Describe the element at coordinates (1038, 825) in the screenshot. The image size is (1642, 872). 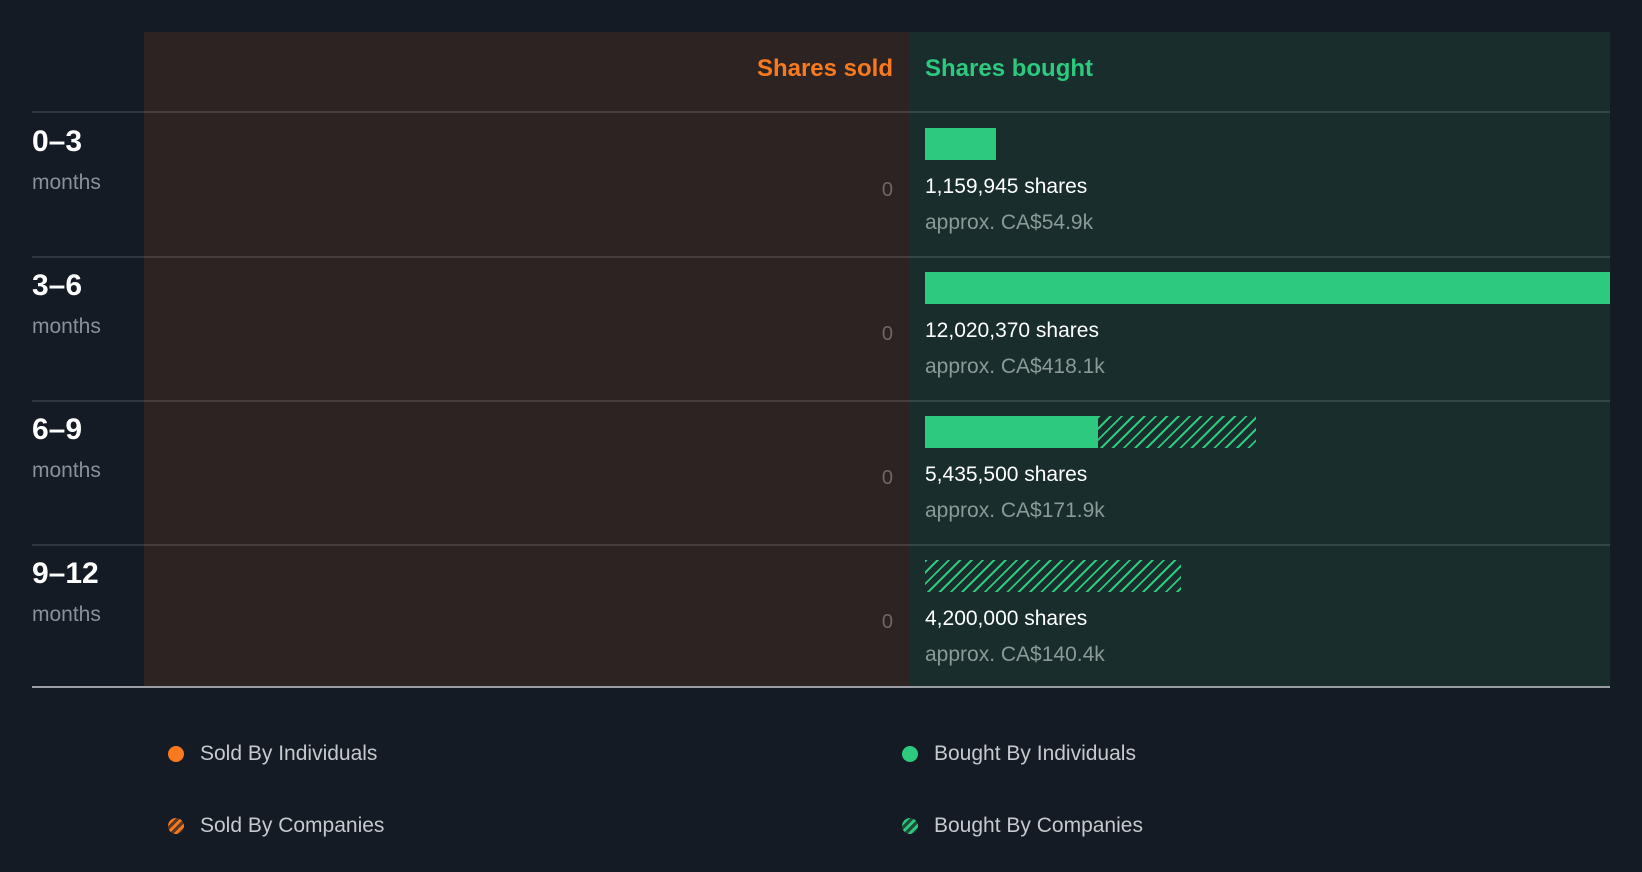
I see `legend-label: Bought By Companies` at that location.